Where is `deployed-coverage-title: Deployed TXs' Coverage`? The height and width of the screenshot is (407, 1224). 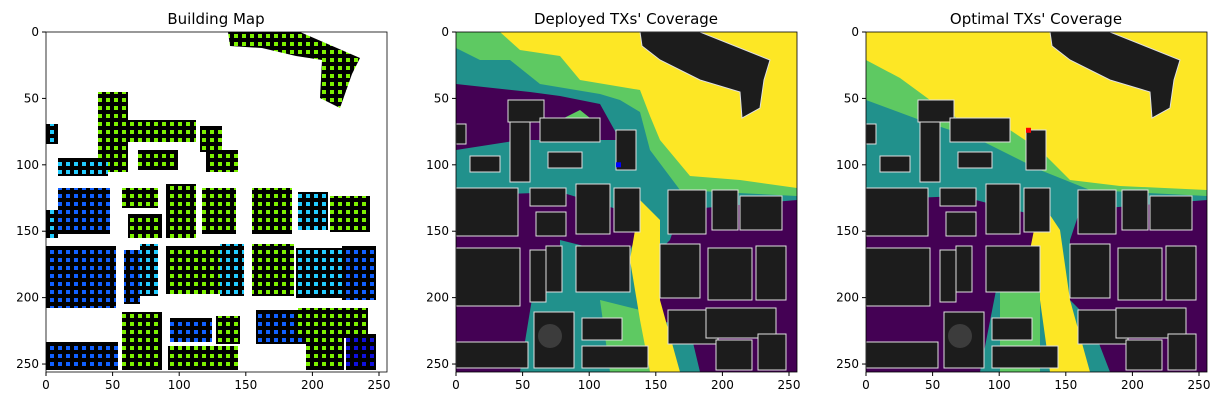
deployed-coverage-title: Deployed TXs' Coverage is located at coordinates (626, 19).